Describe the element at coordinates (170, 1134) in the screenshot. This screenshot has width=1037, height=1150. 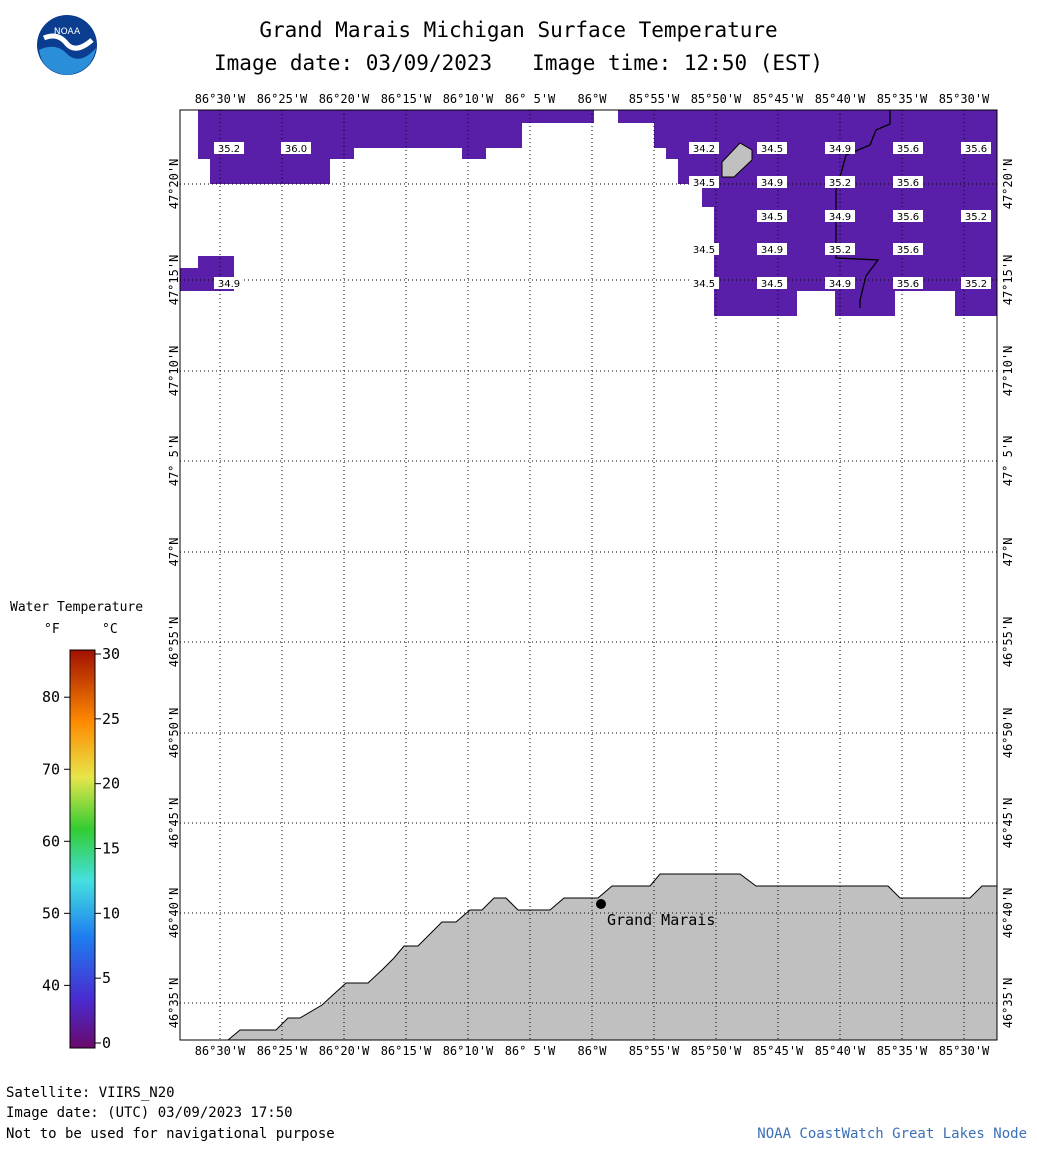
I see `footer-disclaimer: Not to be used for navigational purpose` at that location.